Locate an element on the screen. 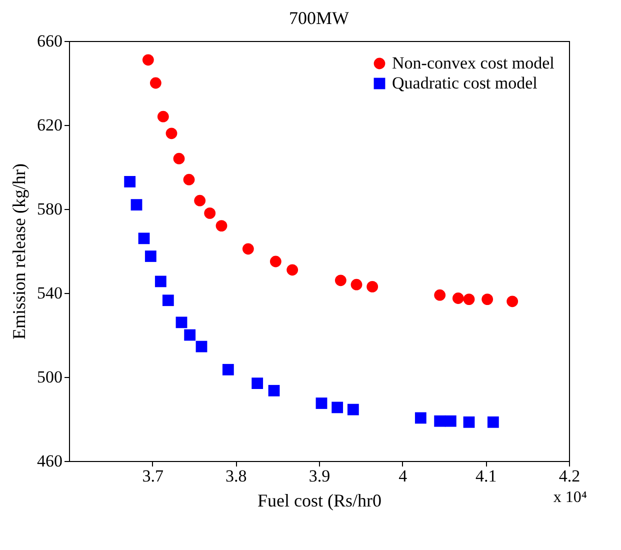  x-tick-label: 4.1 is located at coordinates (486, 476).